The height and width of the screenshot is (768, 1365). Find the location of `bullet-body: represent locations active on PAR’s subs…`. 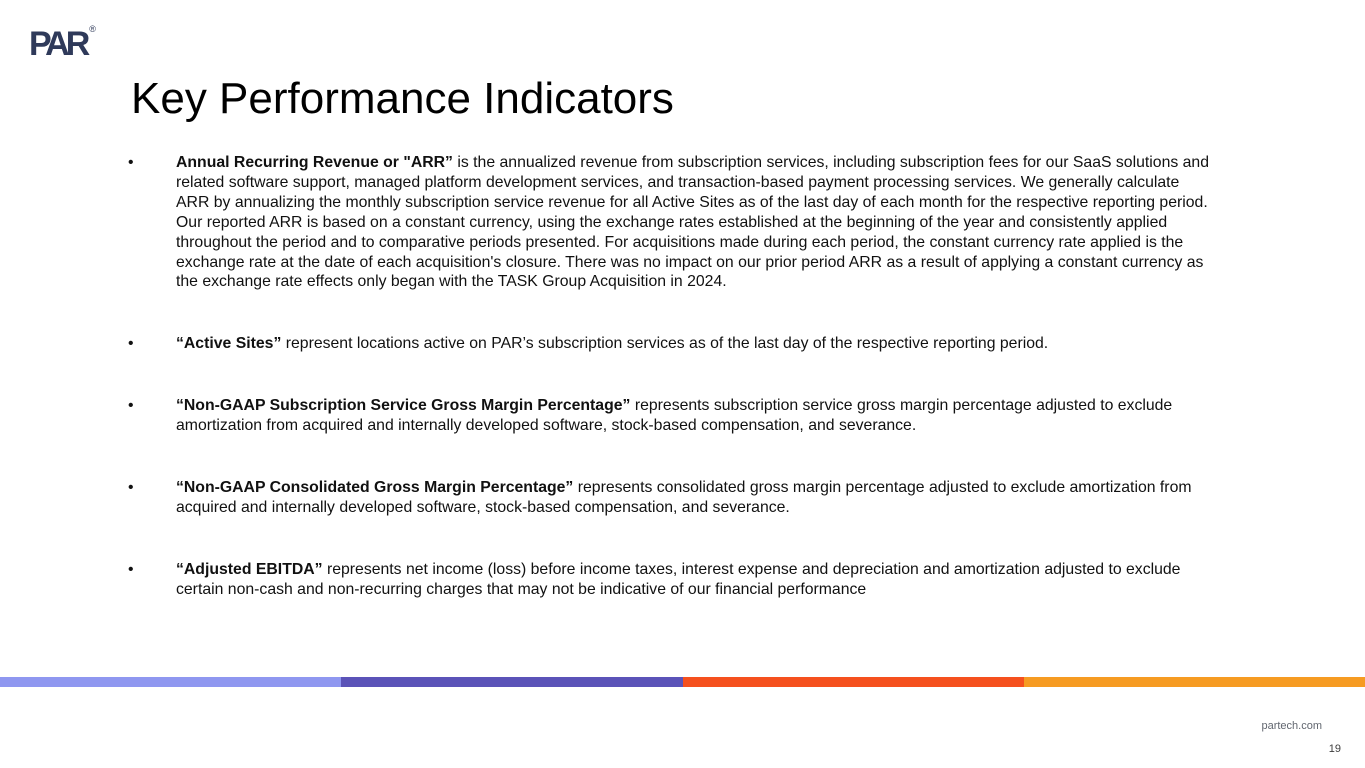

bullet-body: represent locations active on PAR’s subs… is located at coordinates (665, 344).